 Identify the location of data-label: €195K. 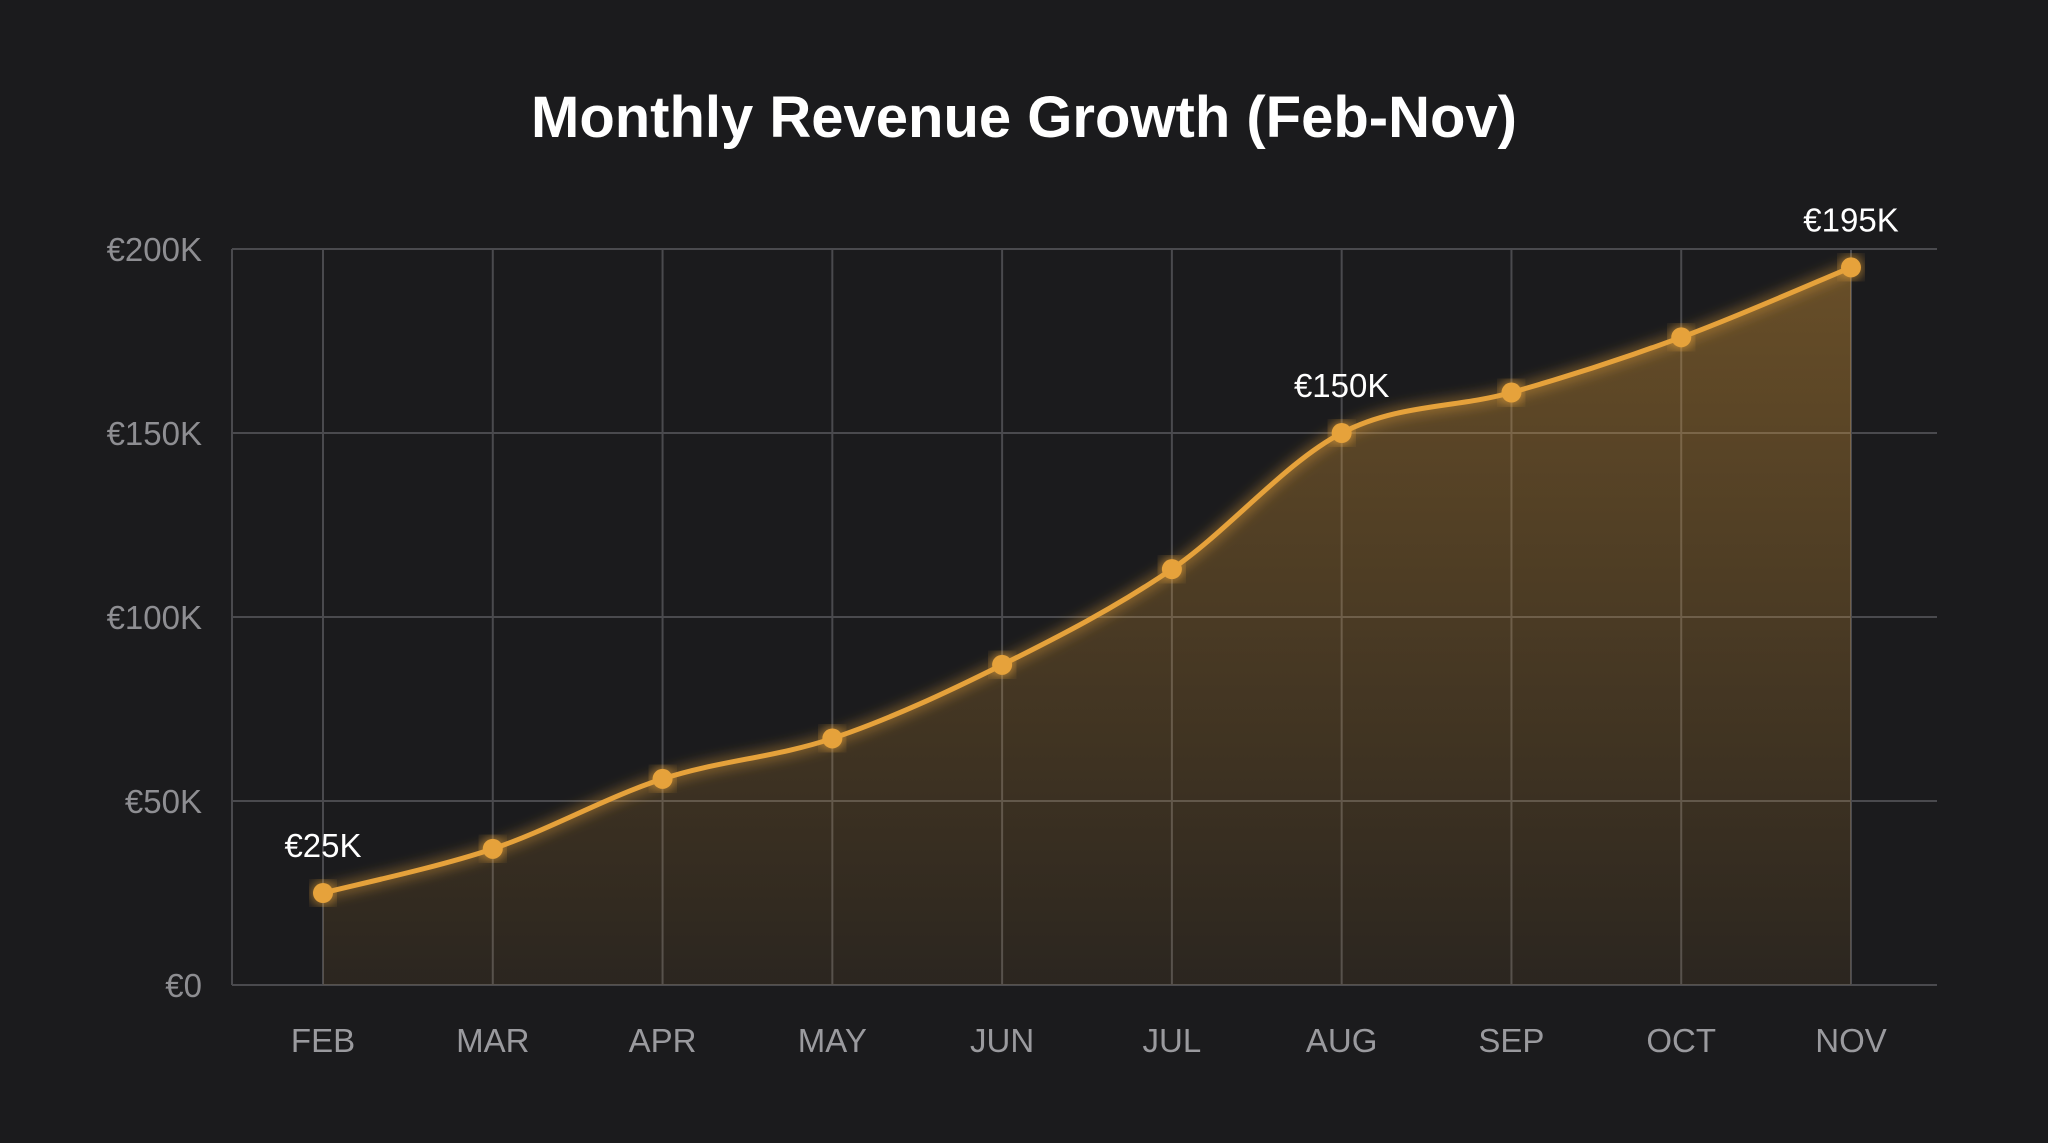
(1850, 219).